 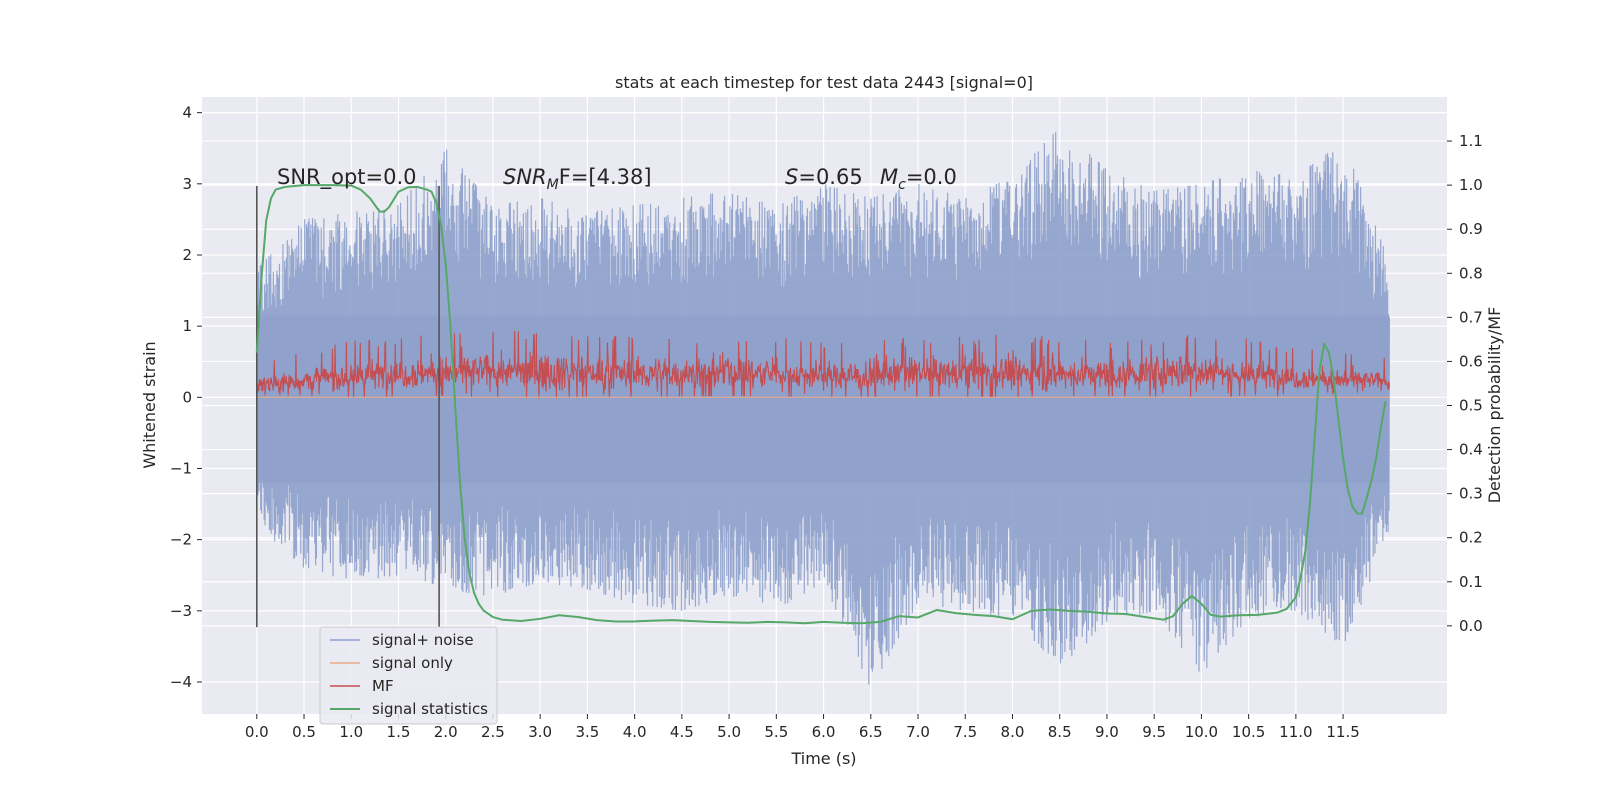 What do you see at coordinates (824, 732) in the screenshot?
I see `x-tick-label: 6.0` at bounding box center [824, 732].